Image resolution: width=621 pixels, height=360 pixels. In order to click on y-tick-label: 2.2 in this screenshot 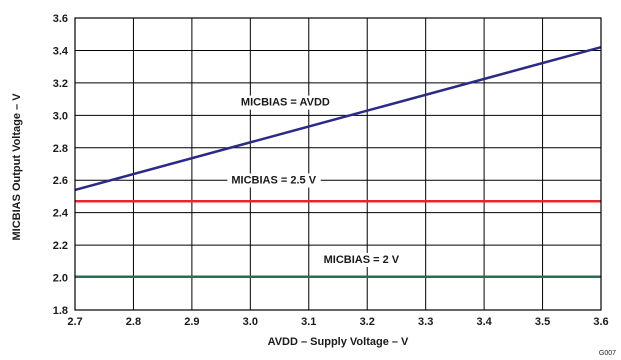, I will do `click(60, 246)`.